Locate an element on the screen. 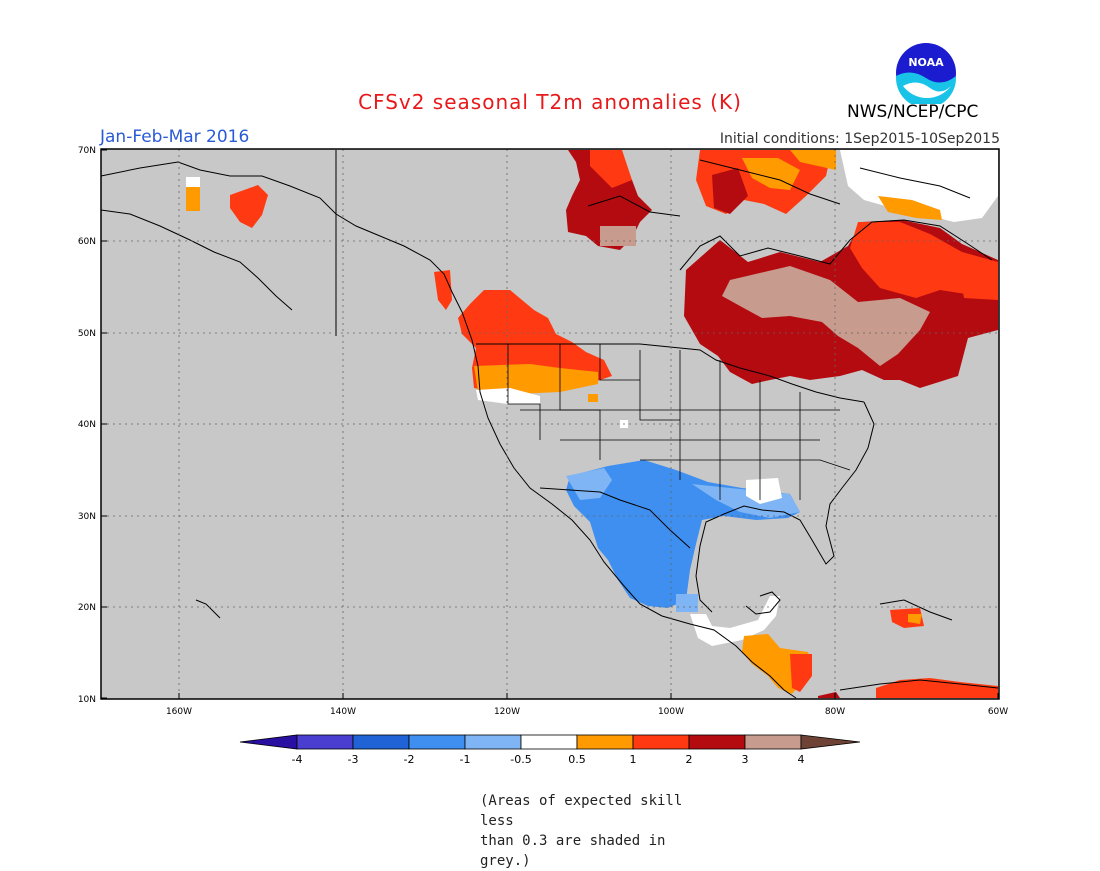 Image resolution: width=1100 pixels, height=871 pixels. state-borders is located at coordinates (679, 422).